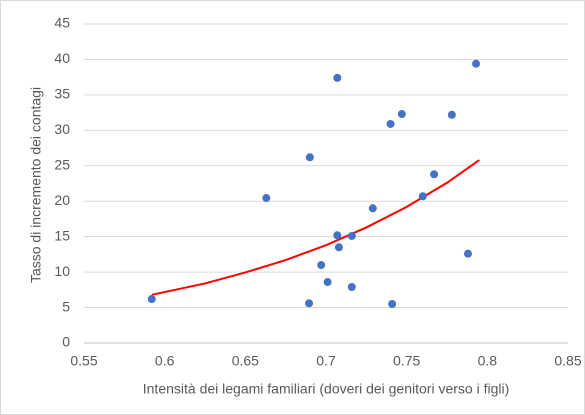 This screenshot has width=585, height=415. I want to click on y-tick-label: 25, so click(62, 164).